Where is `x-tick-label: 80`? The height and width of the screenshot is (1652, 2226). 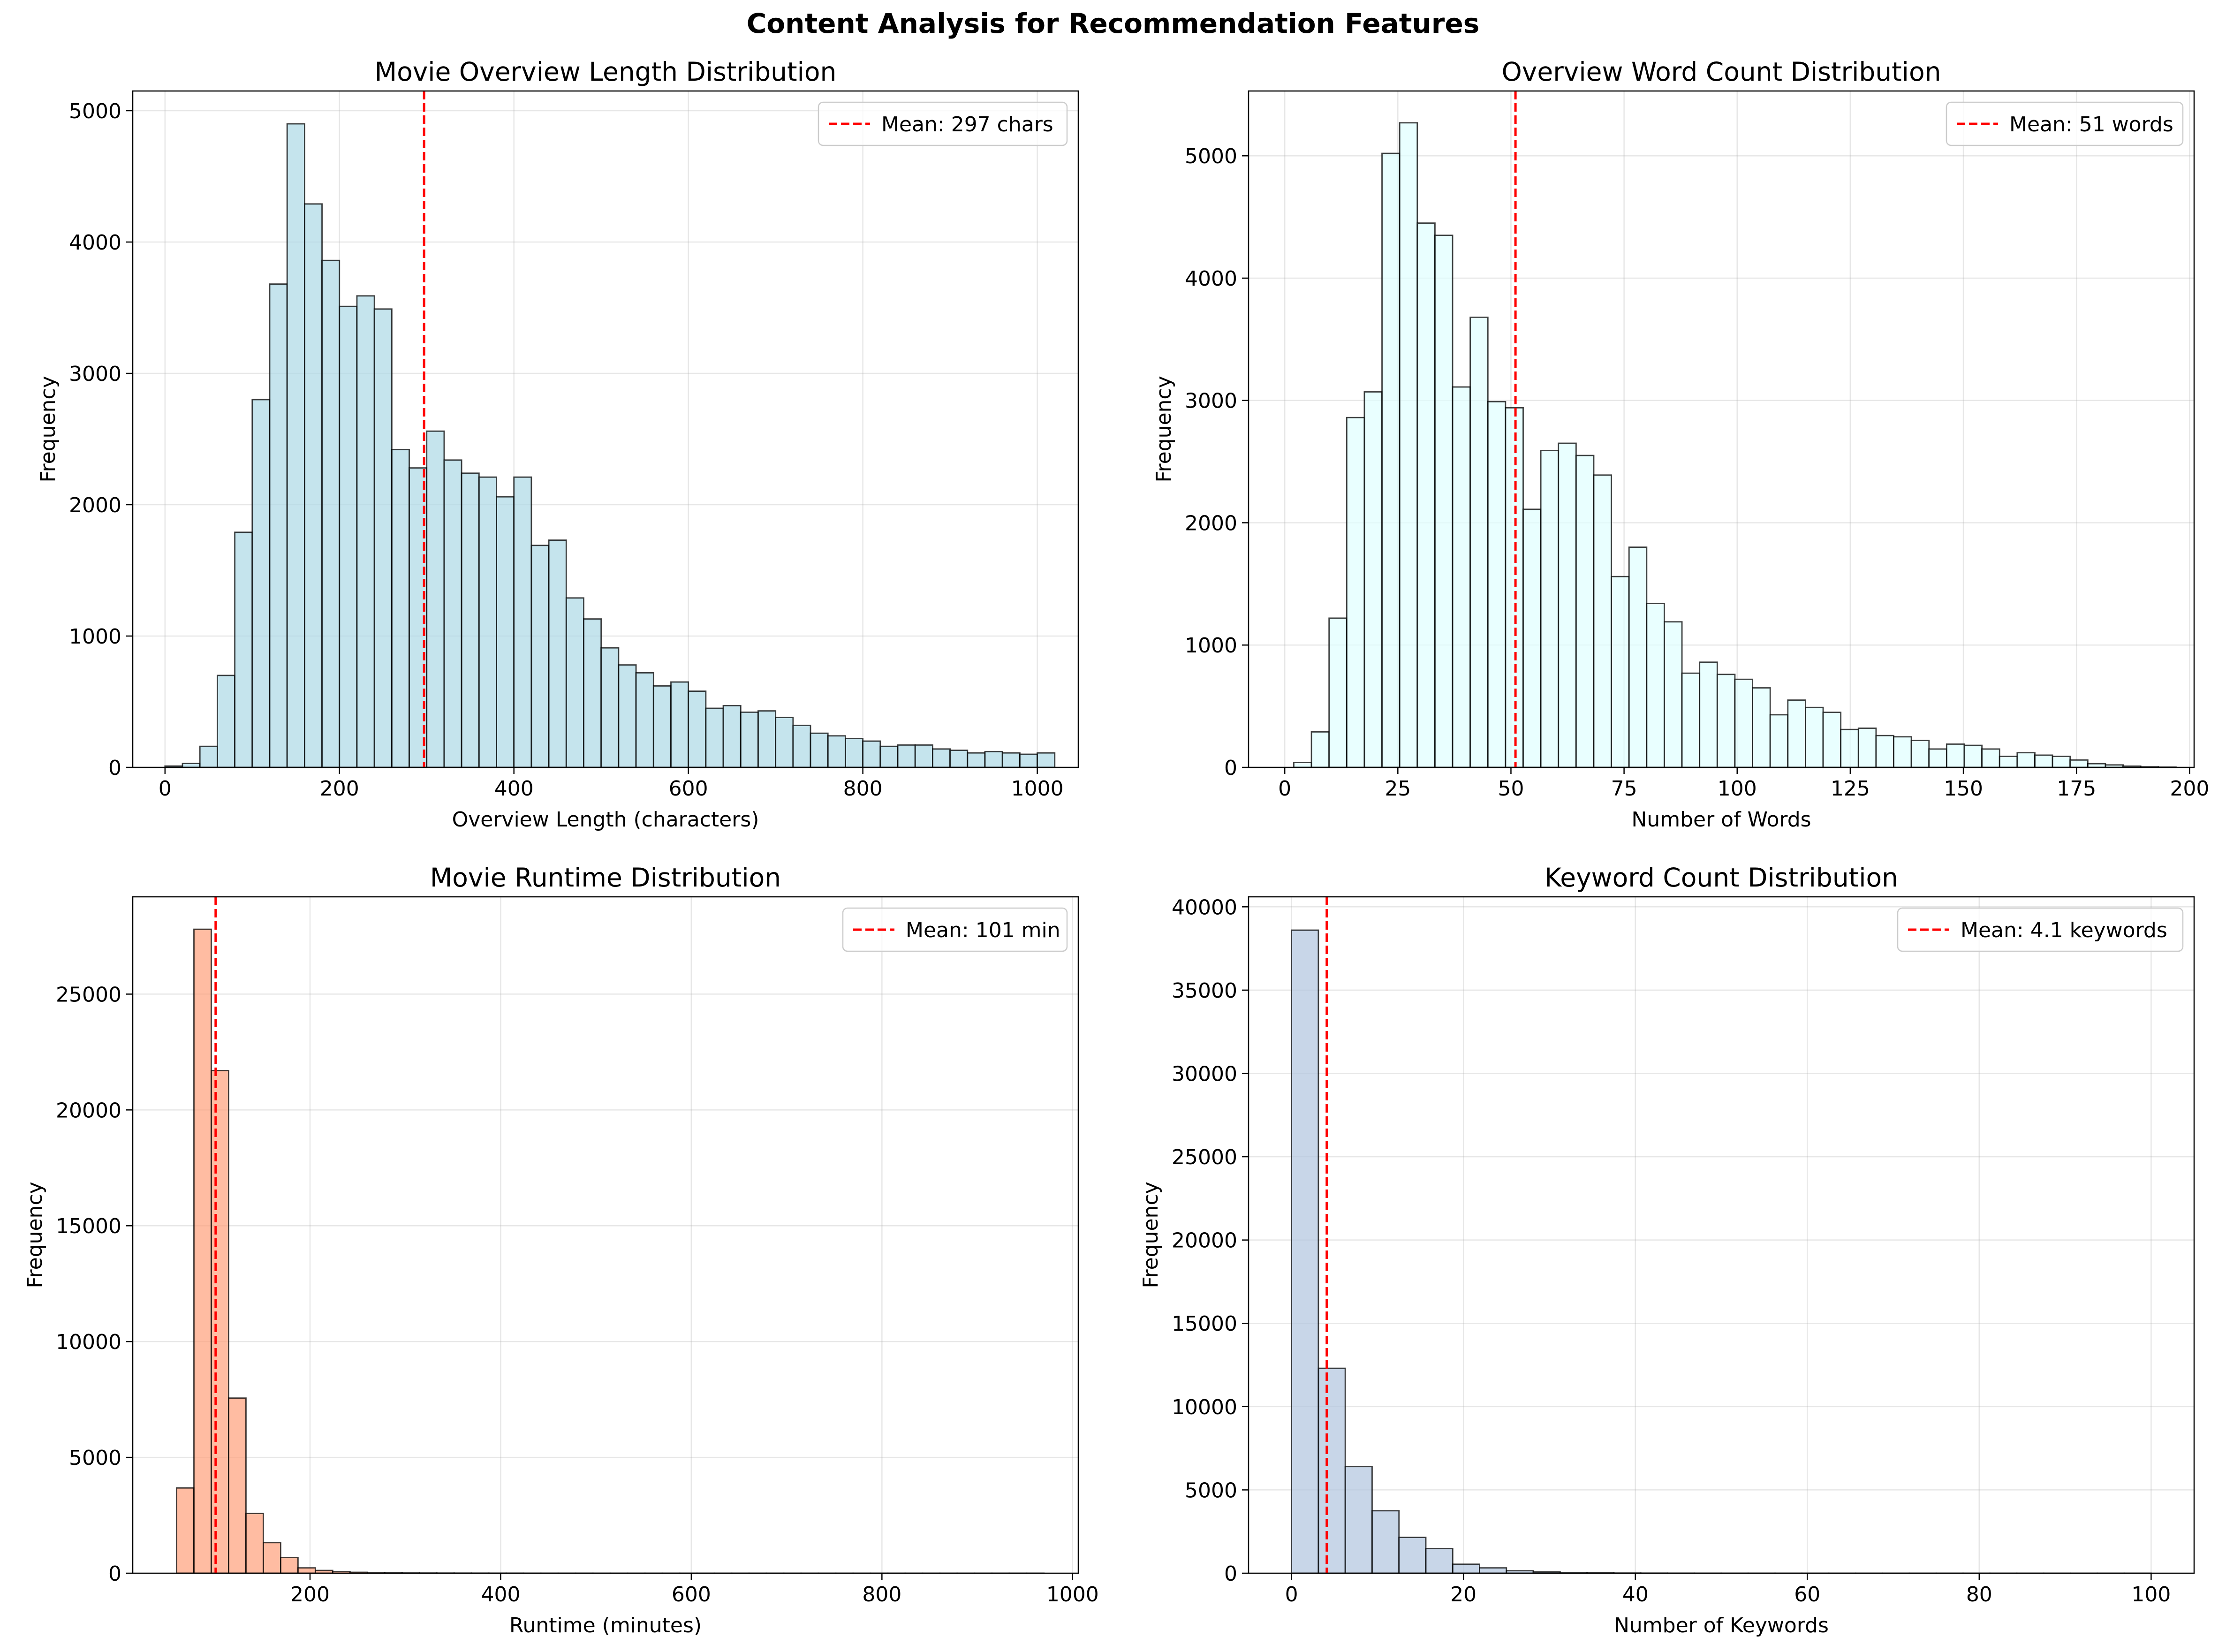
x-tick-label: 80 is located at coordinates (1979, 1595).